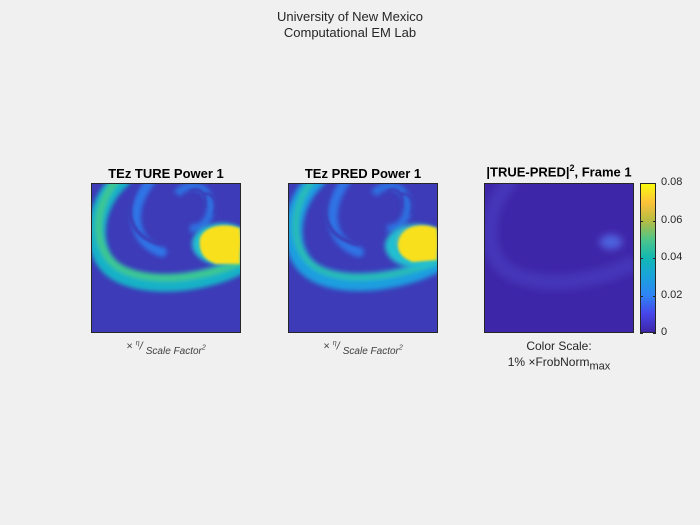  What do you see at coordinates (664, 332) in the screenshot?
I see `colorbar-tick-label: 0` at bounding box center [664, 332].